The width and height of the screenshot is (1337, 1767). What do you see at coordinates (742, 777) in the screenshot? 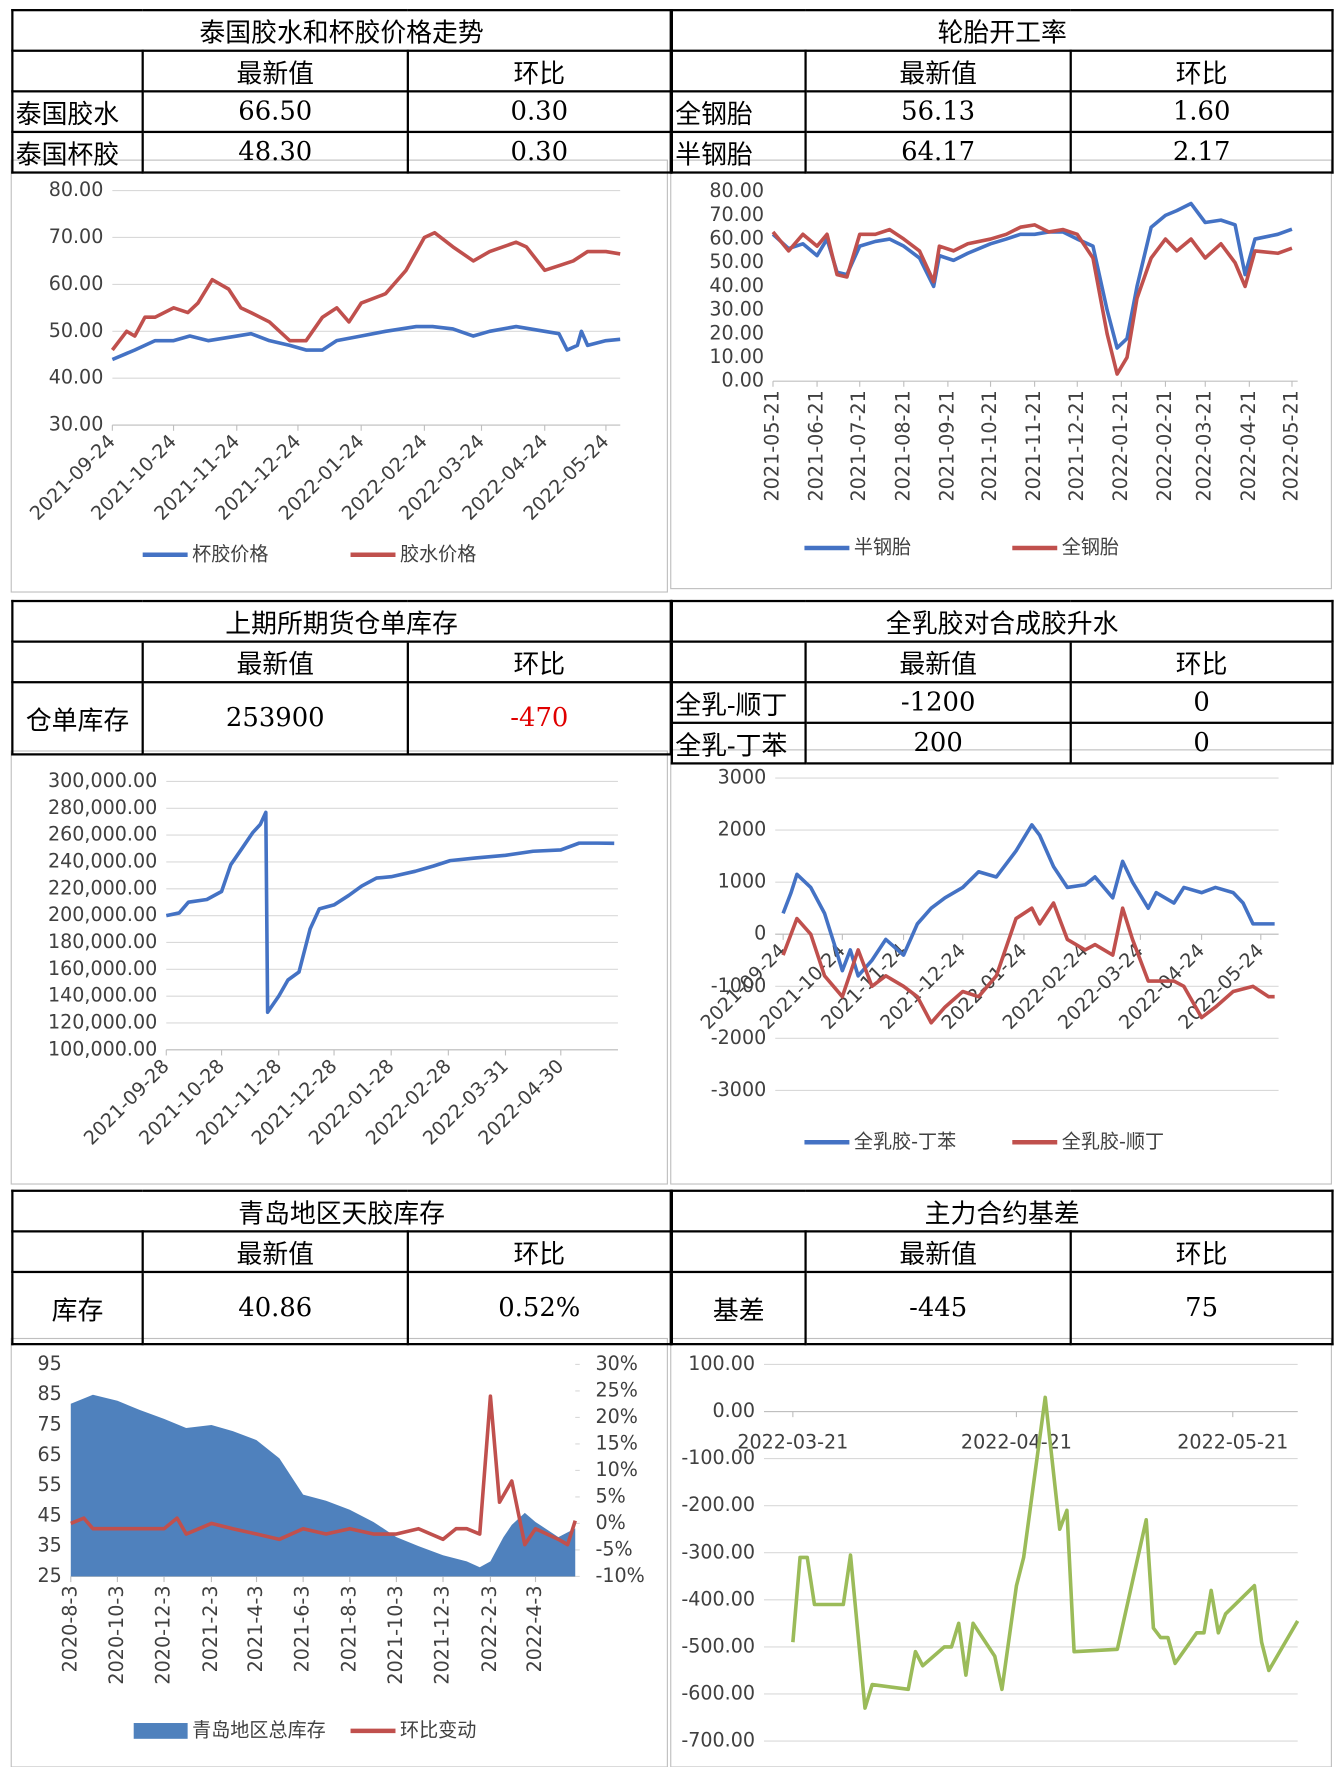
I see `y-tick-label: 3000` at bounding box center [742, 777].